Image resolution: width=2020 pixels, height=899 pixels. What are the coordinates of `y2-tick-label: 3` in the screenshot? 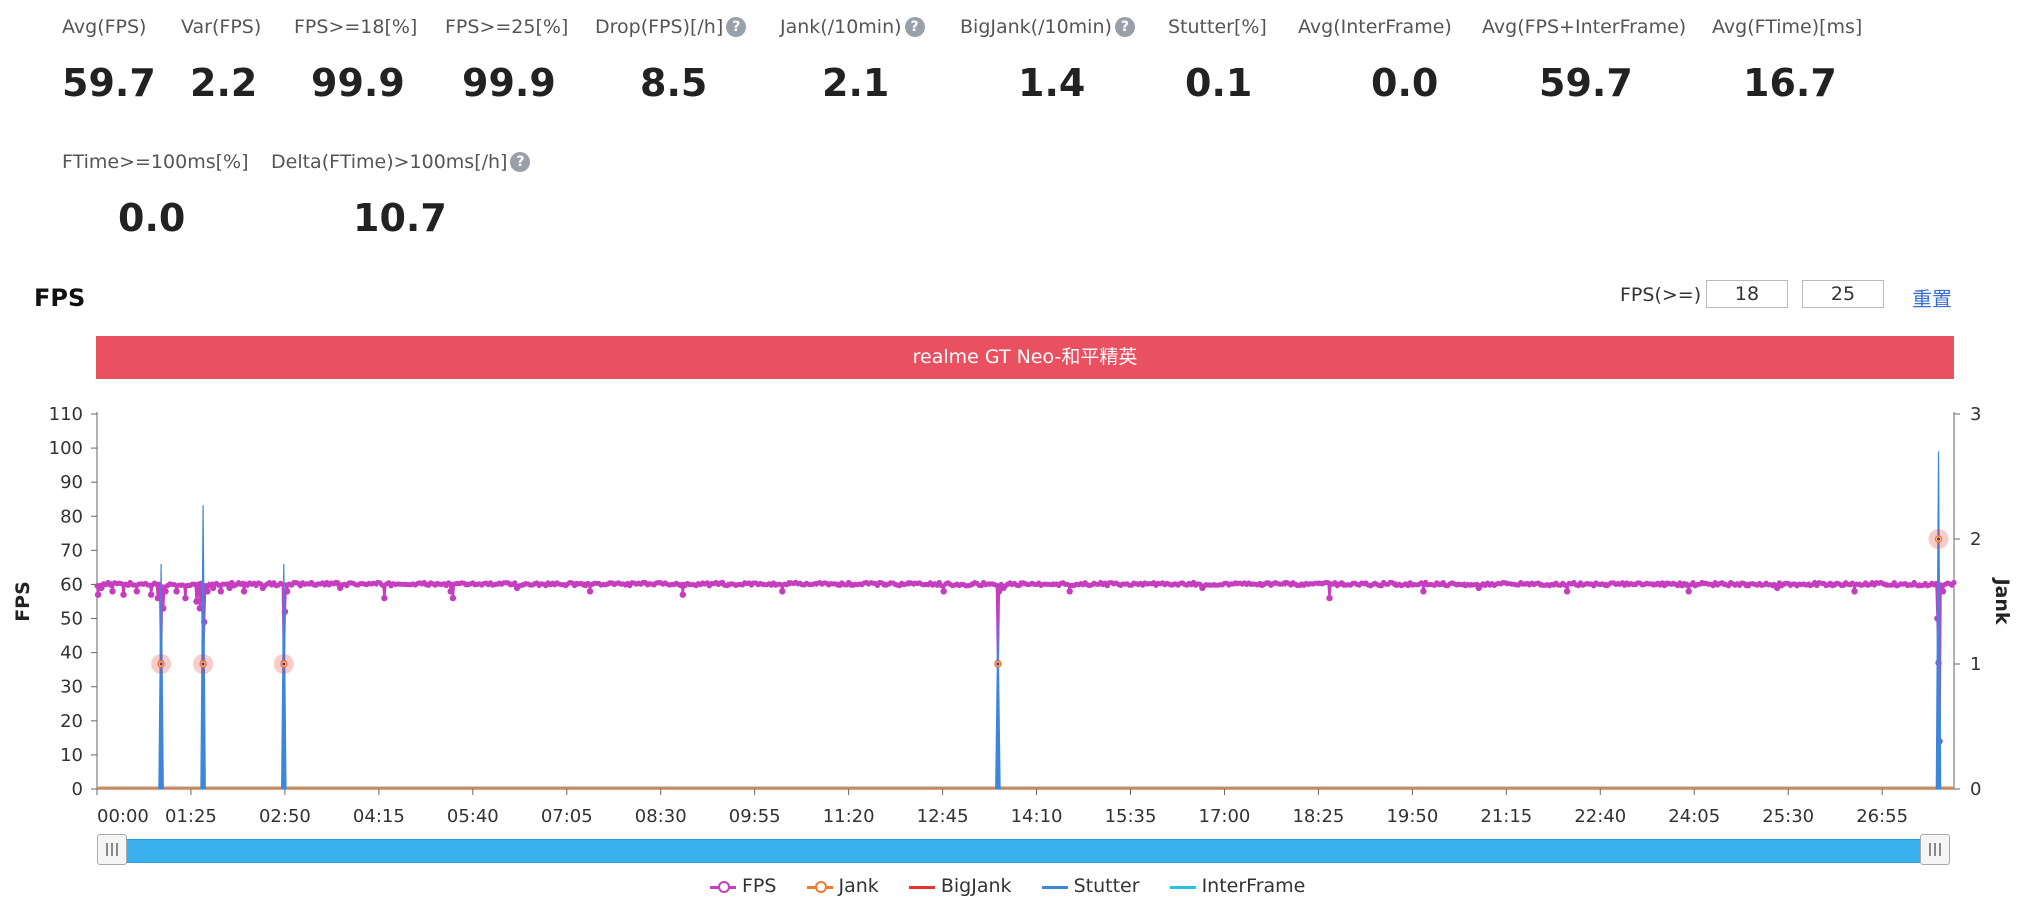 It's located at (1975, 414).